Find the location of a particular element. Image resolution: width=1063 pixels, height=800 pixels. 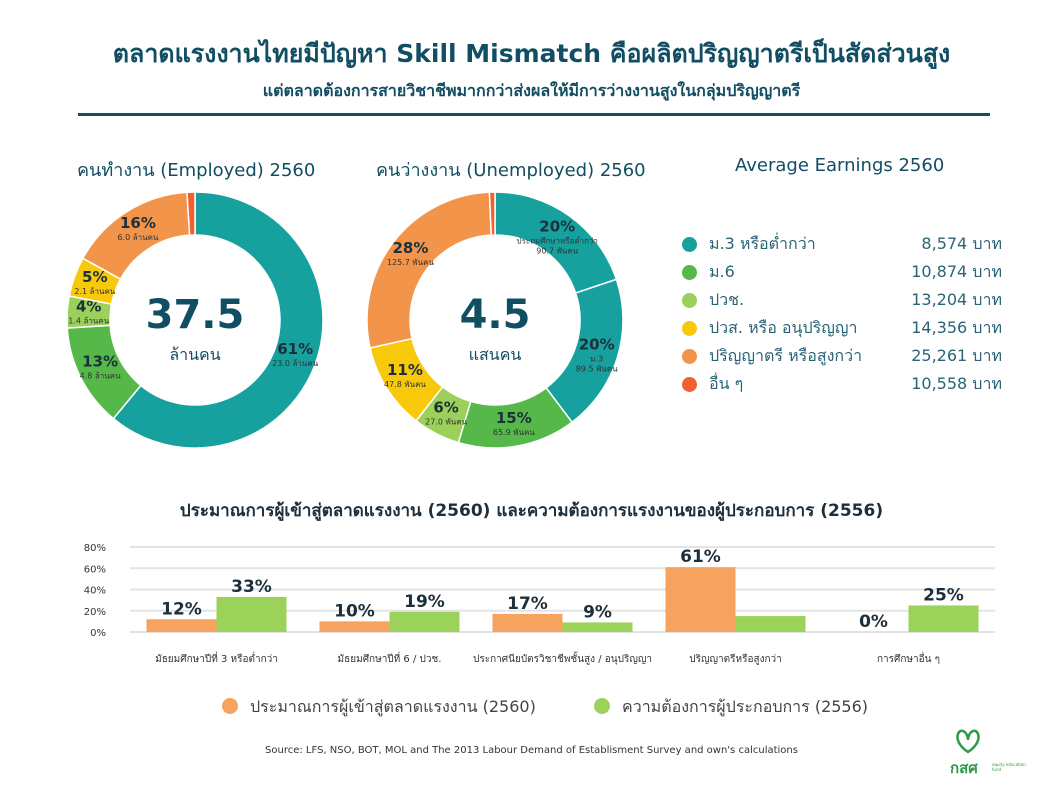

y-tick-label: 20% is located at coordinates (95, 612).